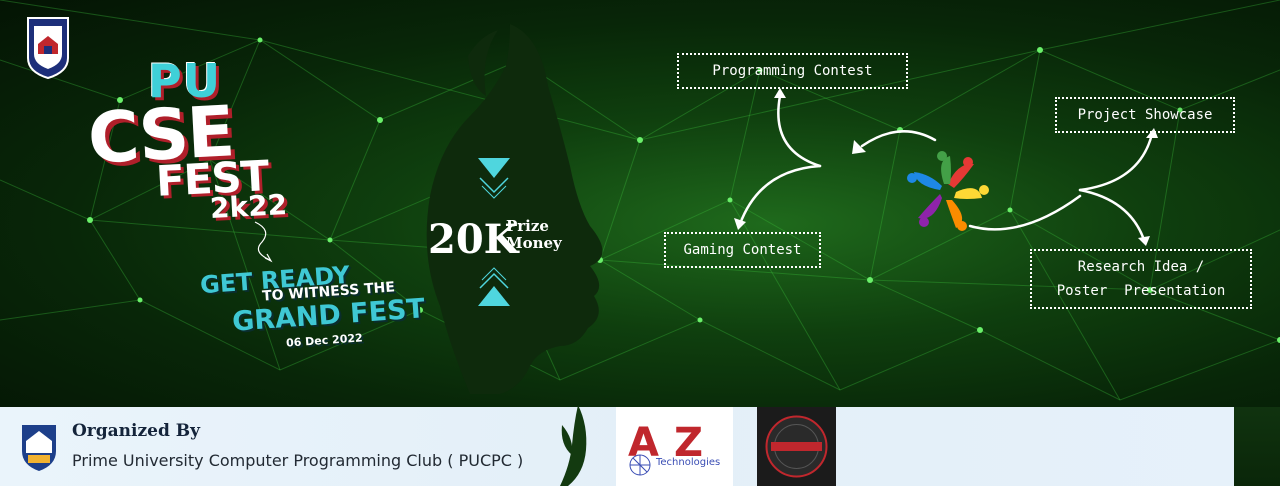 This screenshot has height=486, width=1280. Describe the element at coordinates (1257, 446) in the screenshot. I see `footer-corner-decoration` at that location.